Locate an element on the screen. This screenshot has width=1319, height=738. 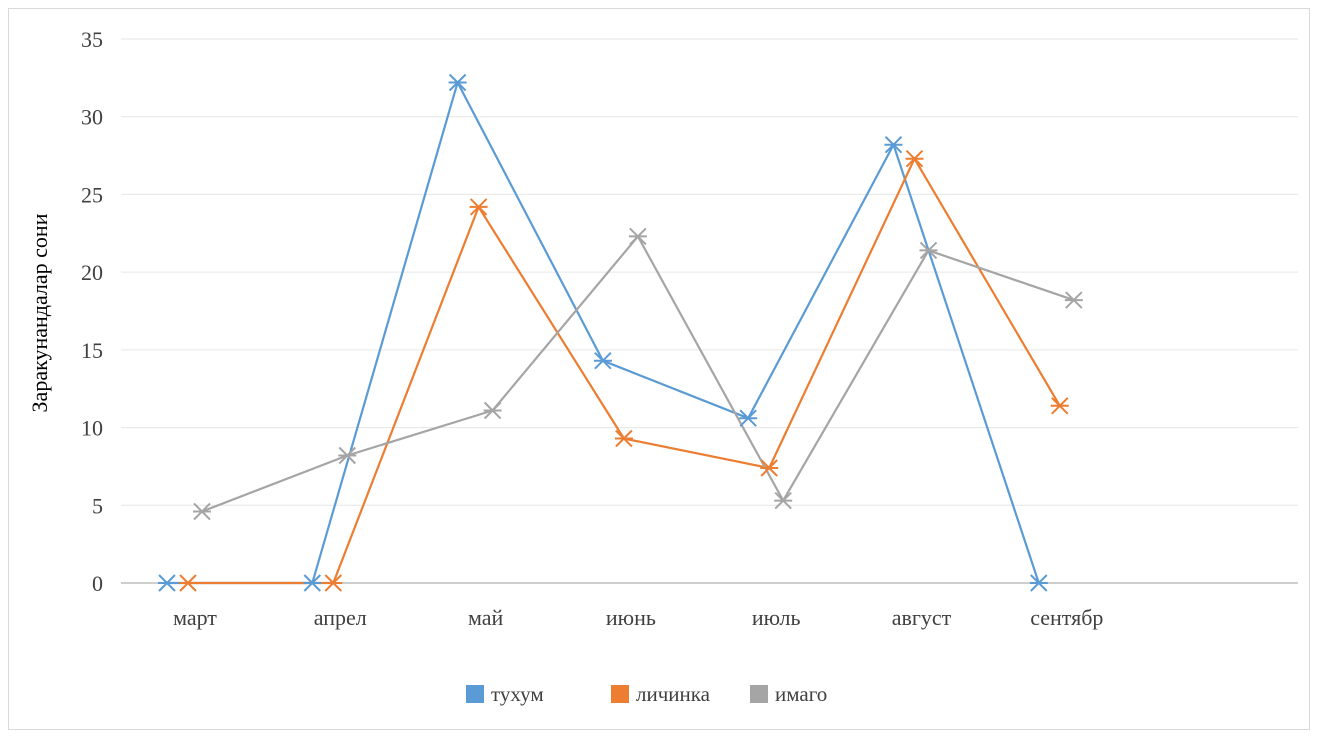
y-tick-label: 15 is located at coordinates (92, 350).